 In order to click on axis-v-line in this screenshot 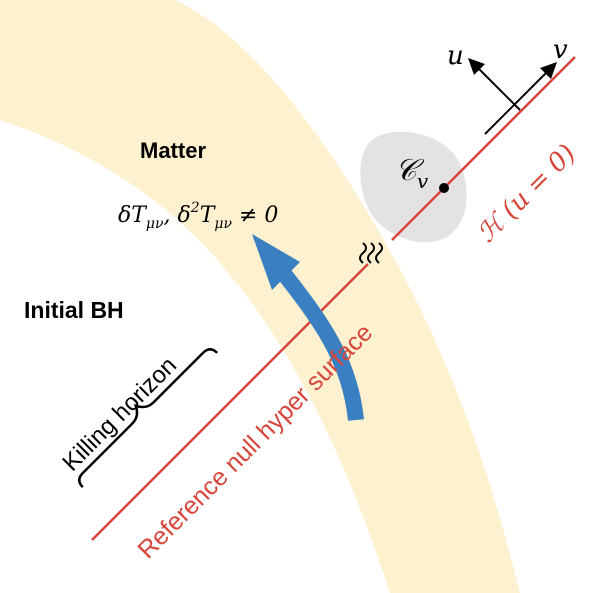, I will do `click(516, 102)`.